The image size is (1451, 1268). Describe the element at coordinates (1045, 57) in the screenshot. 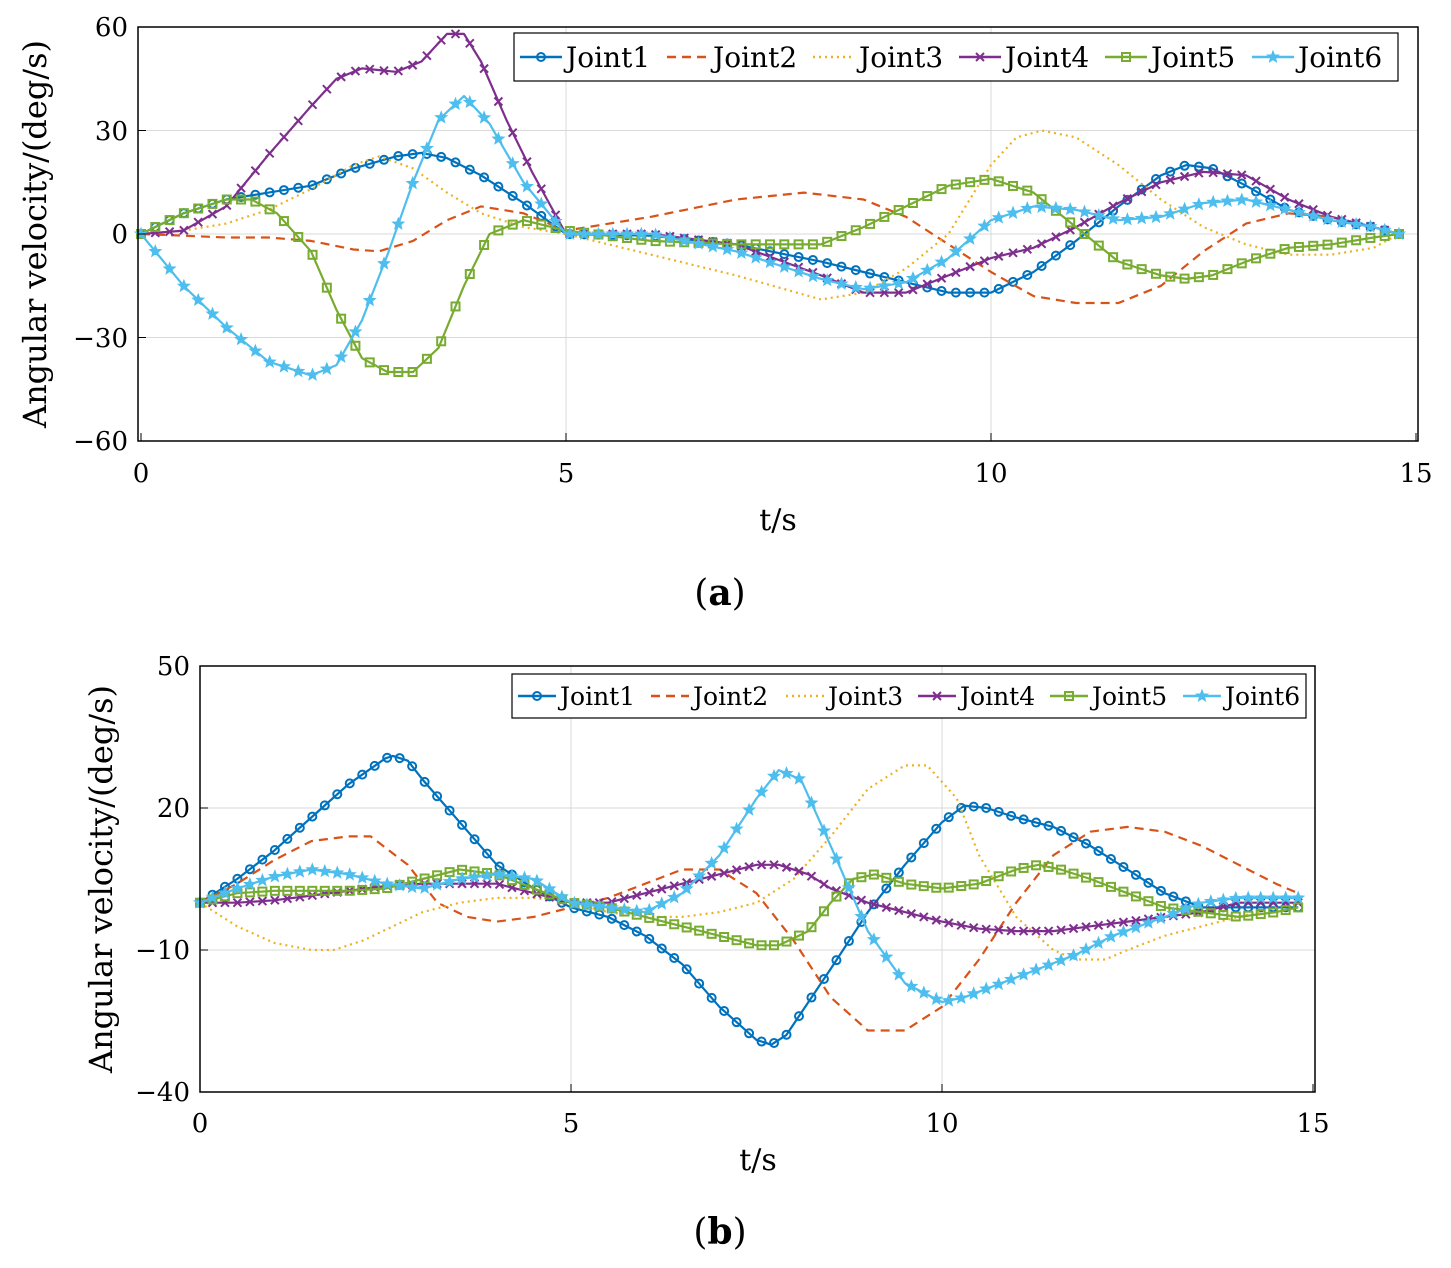

I see `legend-label-a-joint4: Joint4` at that location.